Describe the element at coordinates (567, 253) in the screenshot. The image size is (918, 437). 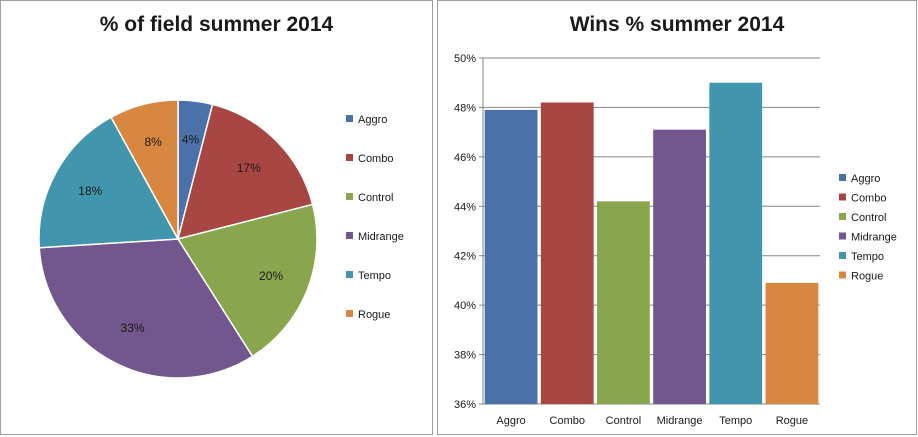
I see `bar-combo` at that location.